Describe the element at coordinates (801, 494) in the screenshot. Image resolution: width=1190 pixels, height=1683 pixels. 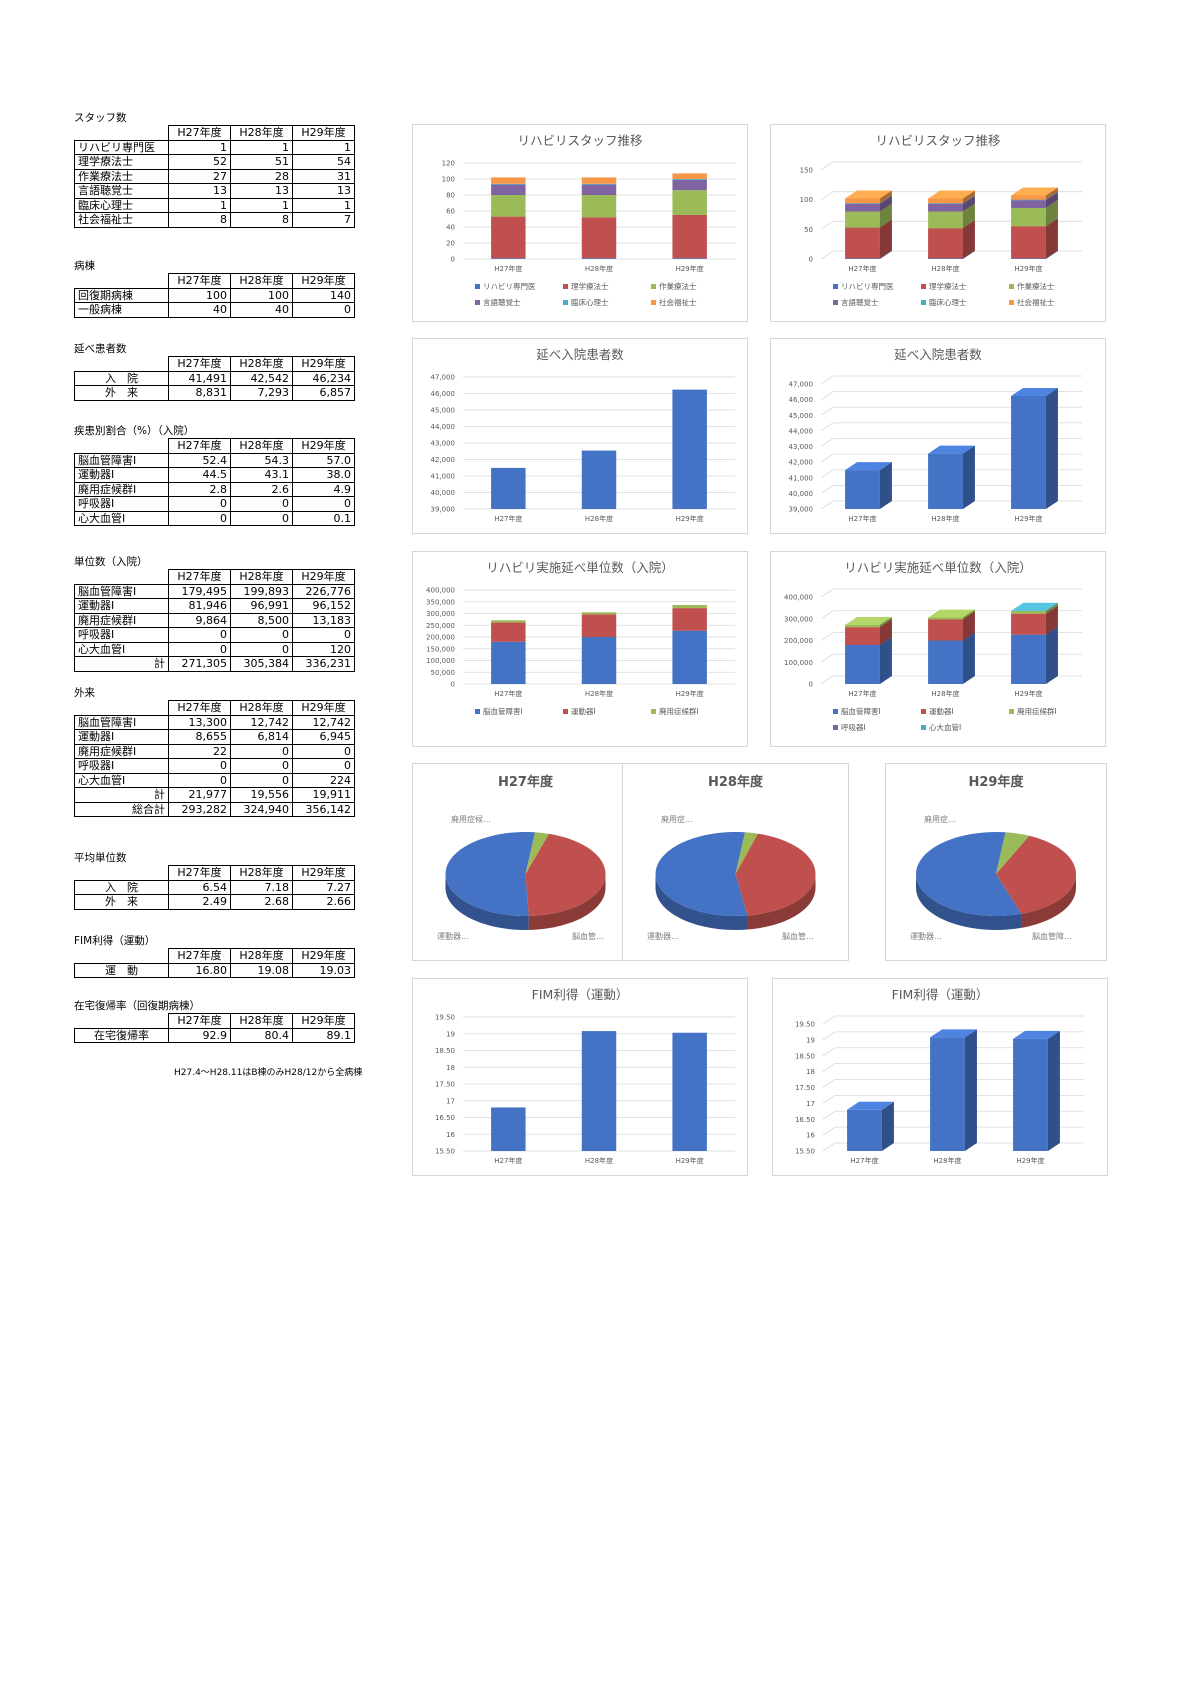
I see `y-tick-label: 40,000` at that location.